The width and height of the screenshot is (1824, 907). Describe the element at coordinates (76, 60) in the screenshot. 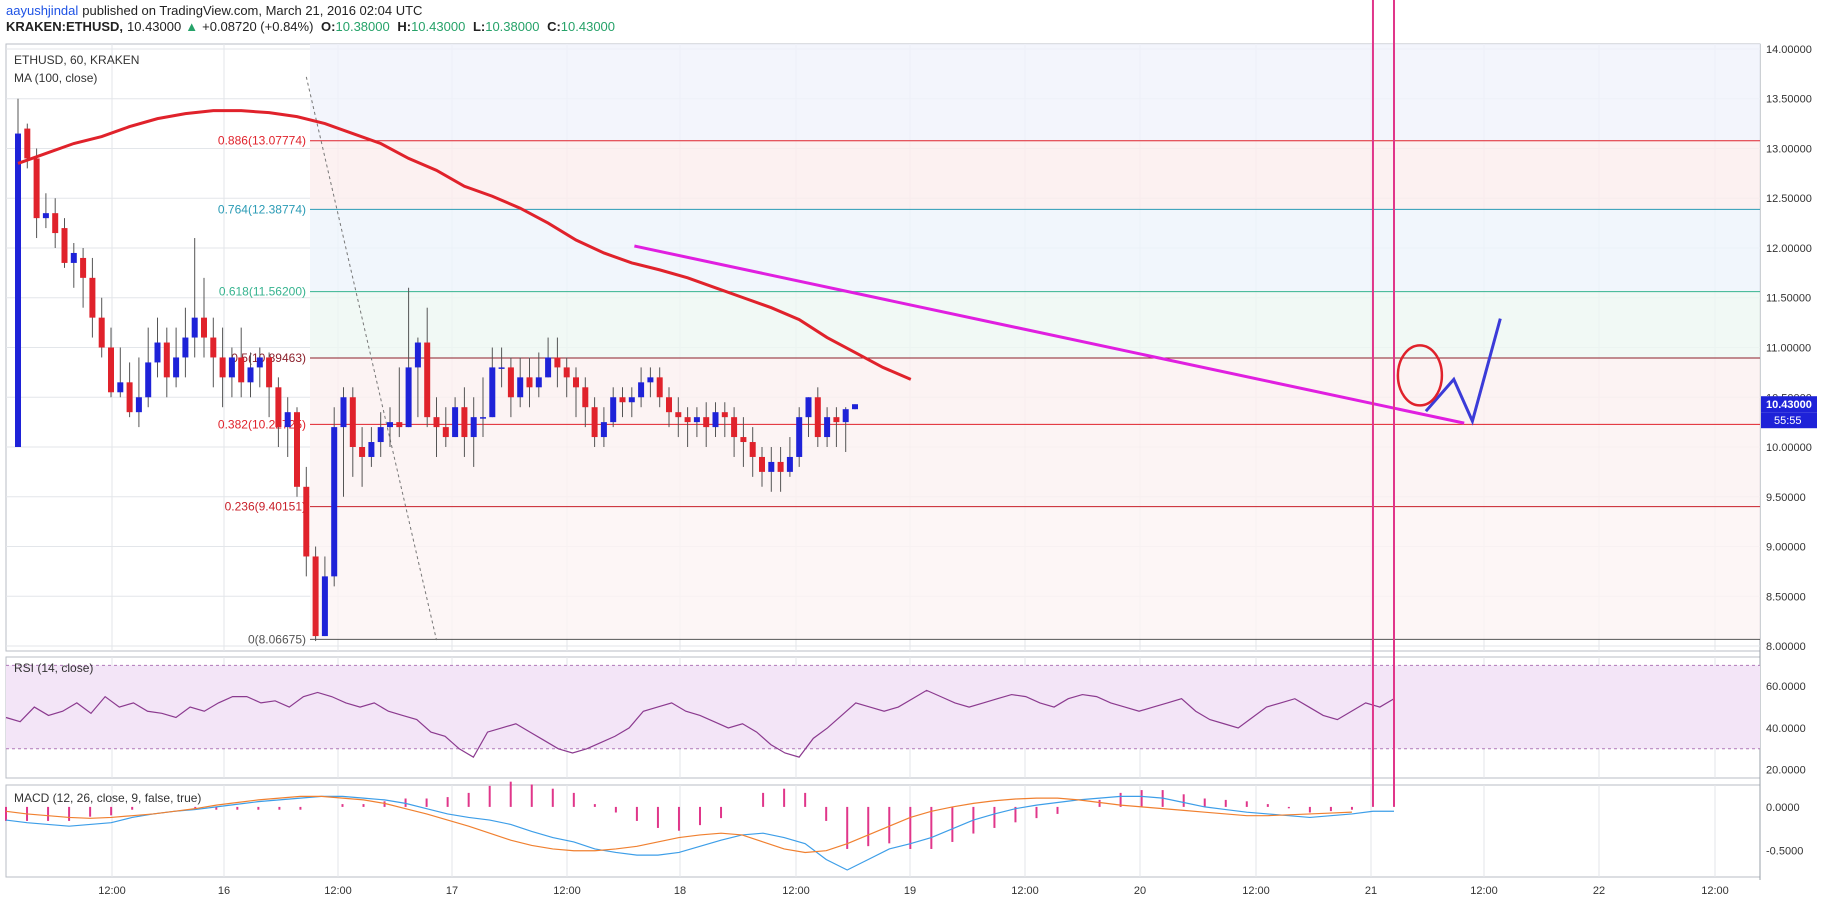

I see `main-title: ETHUSD, 60, KRAKEN` at that location.